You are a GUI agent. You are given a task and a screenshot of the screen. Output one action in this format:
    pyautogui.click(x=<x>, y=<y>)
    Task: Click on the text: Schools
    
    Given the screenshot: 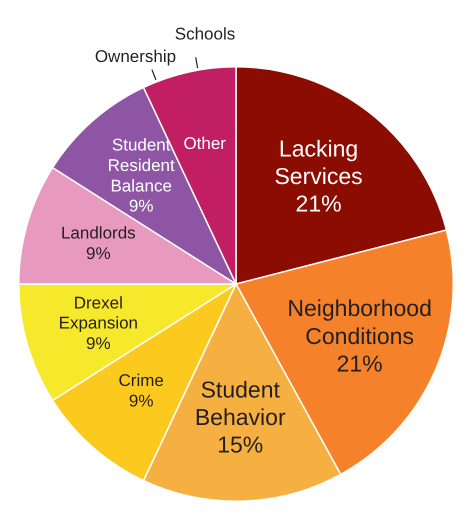 What is the action you would take?
    pyautogui.click(x=205, y=34)
    